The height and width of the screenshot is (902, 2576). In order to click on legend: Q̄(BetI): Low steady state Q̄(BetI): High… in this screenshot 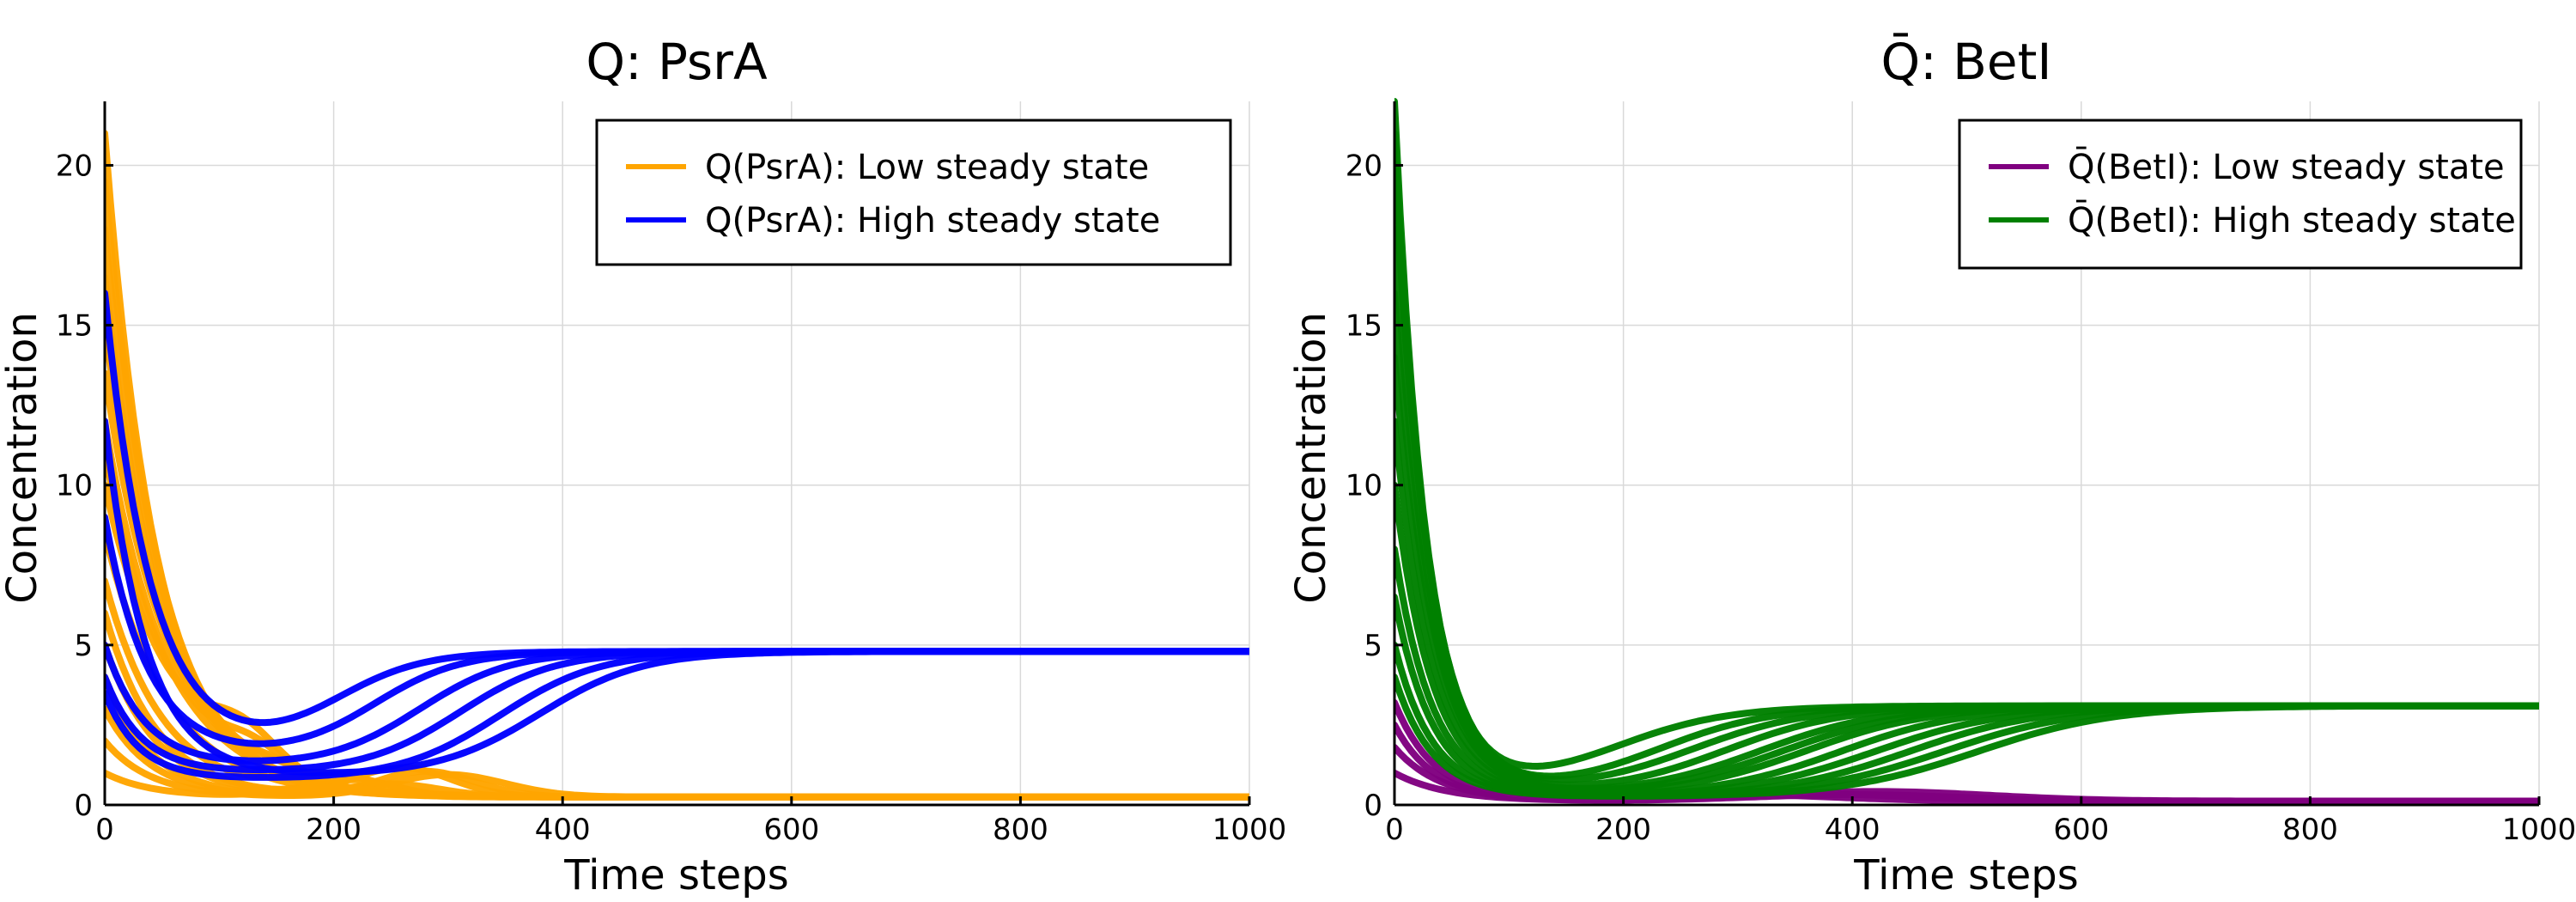, I will do `click(2240, 194)`.